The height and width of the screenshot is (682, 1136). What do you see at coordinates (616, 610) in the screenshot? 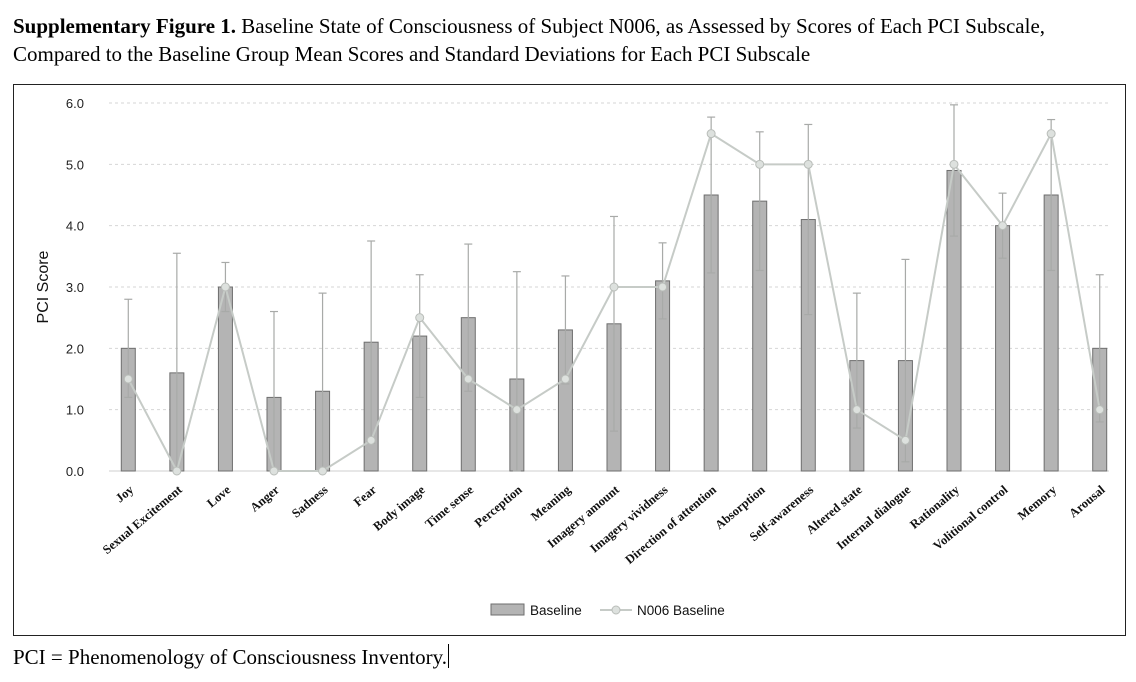
I see `legend-swatch-n006-marker` at bounding box center [616, 610].